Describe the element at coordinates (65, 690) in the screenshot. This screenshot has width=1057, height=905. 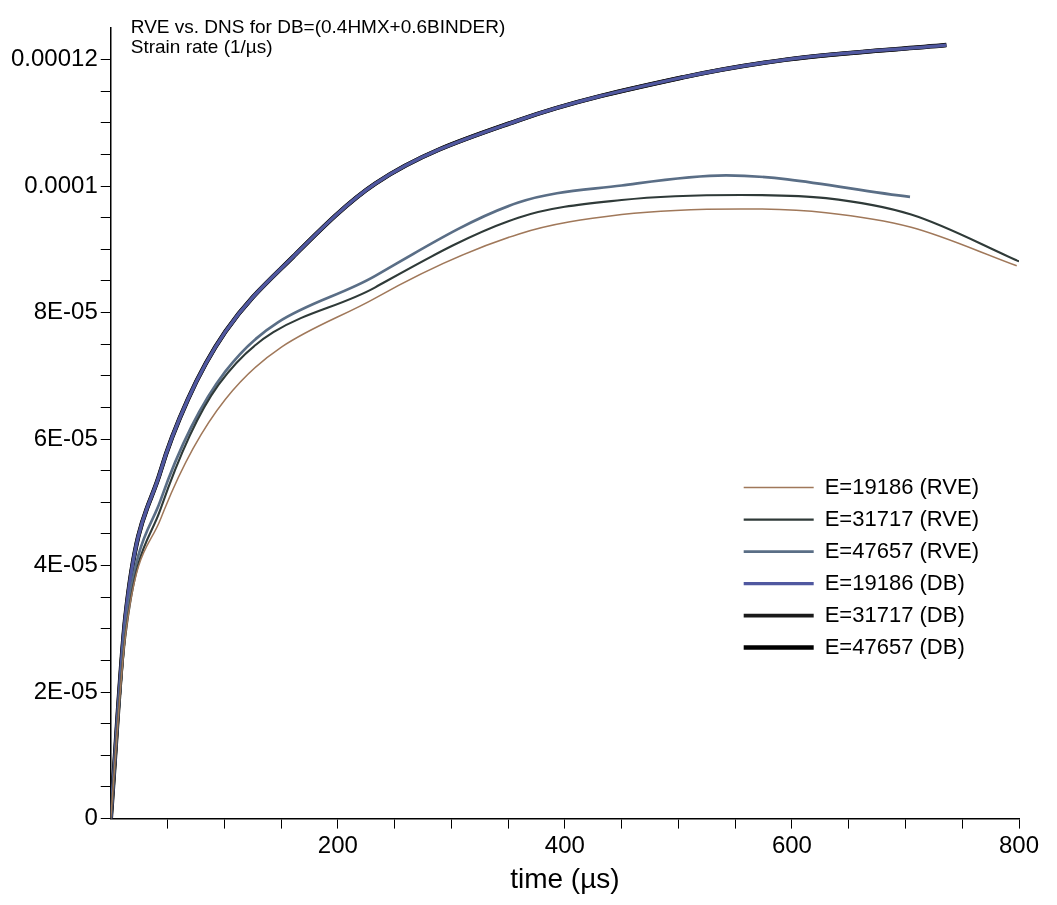
I see `y-tick-label: 2E-05` at that location.